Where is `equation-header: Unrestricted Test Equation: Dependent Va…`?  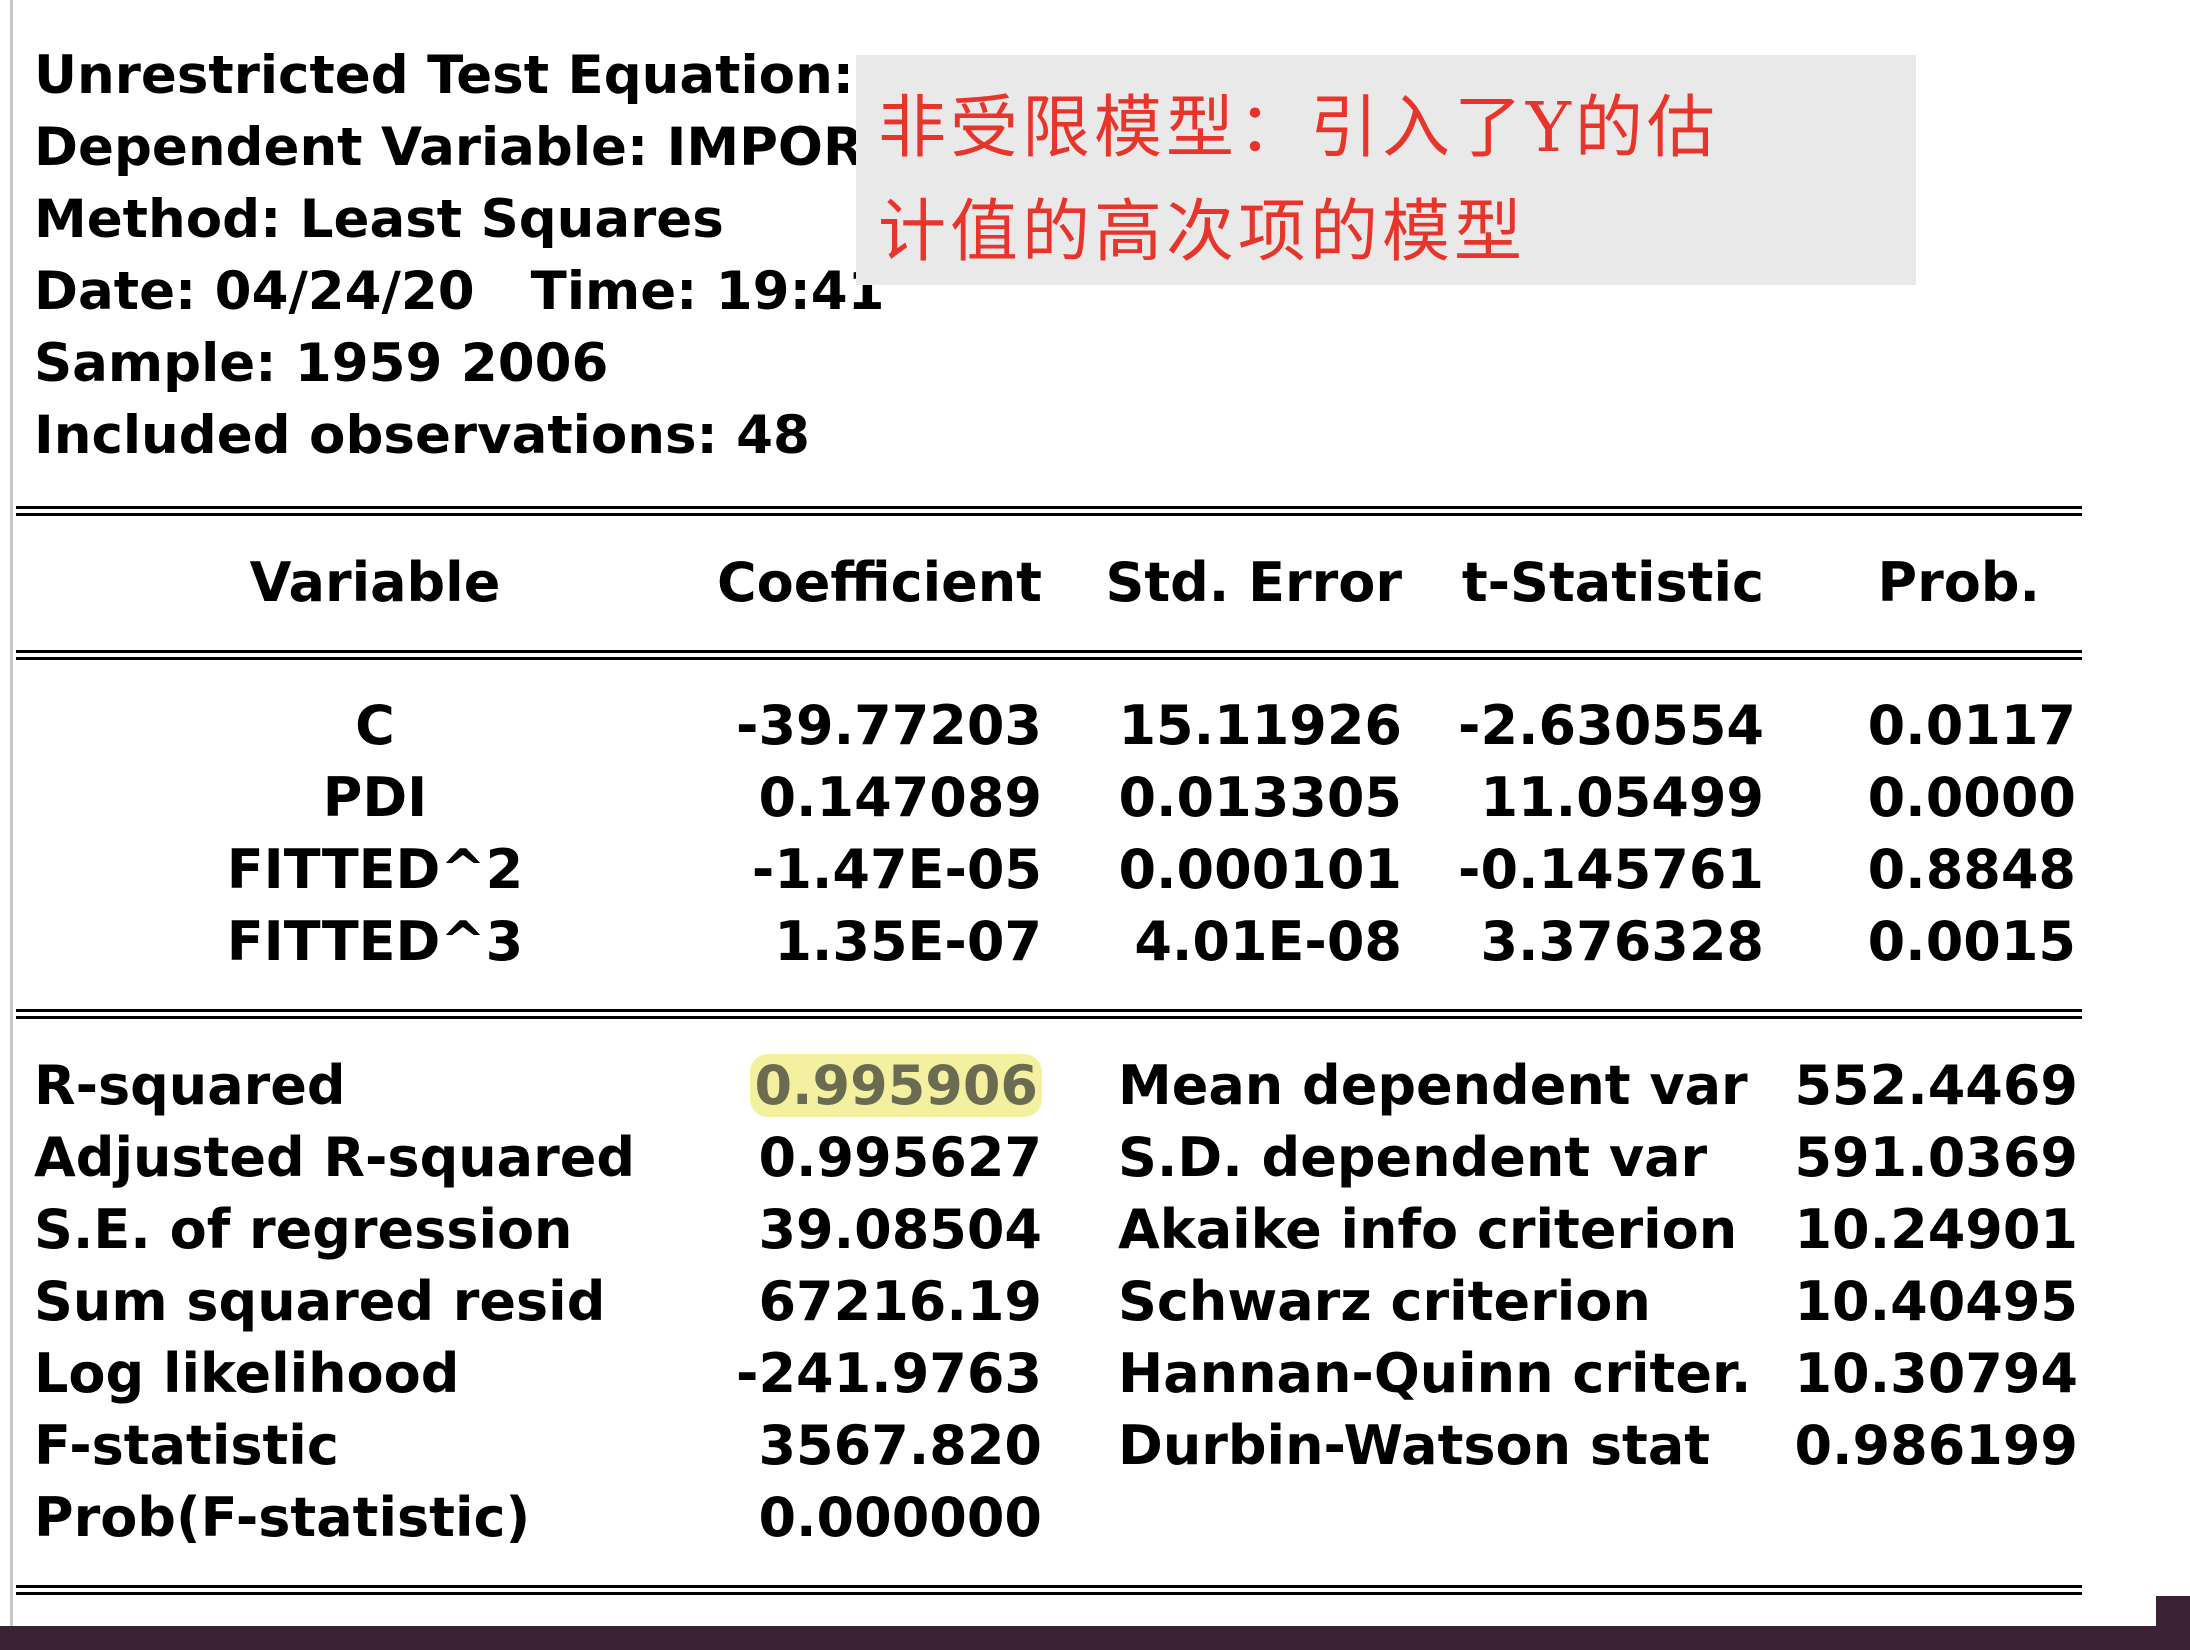 equation-header: Unrestricted Test Equation: Dependent Va… is located at coordinates (466, 256).